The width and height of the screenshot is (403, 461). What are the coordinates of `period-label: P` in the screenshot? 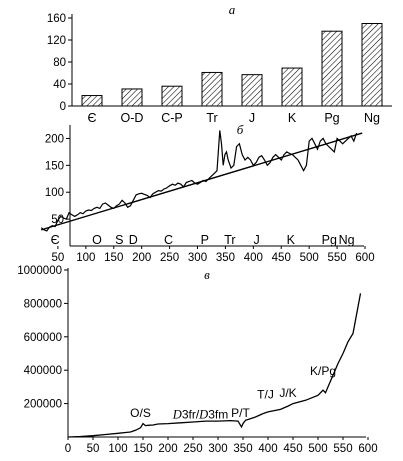 It's located at (205, 240).